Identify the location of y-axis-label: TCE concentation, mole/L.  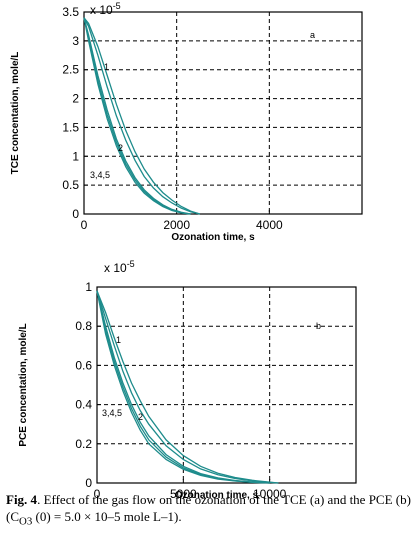
(15, 113).